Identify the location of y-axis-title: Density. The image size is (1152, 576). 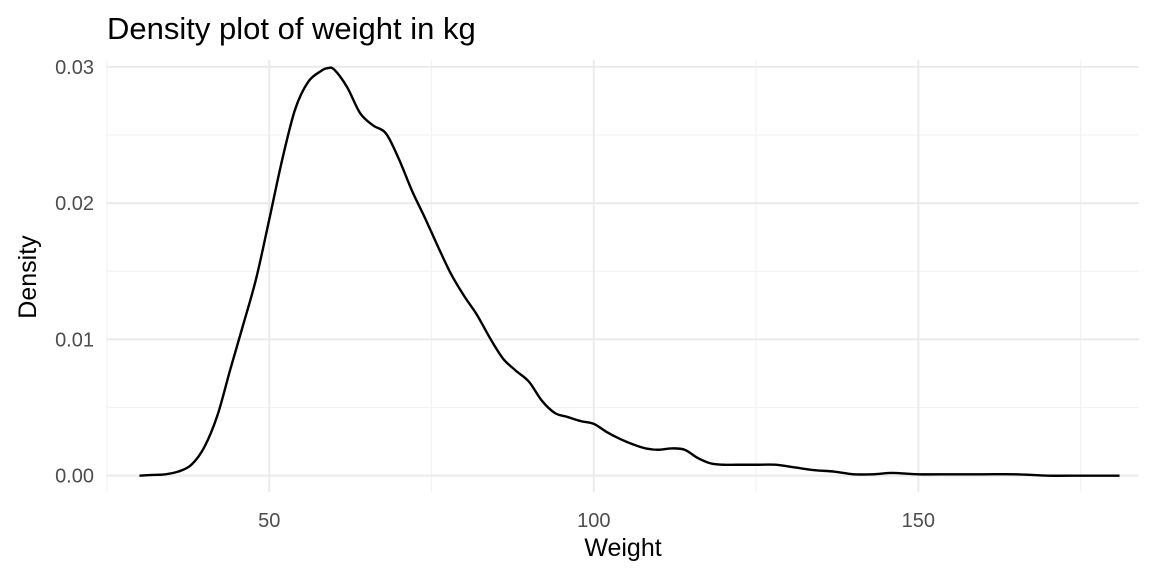
(28, 277).